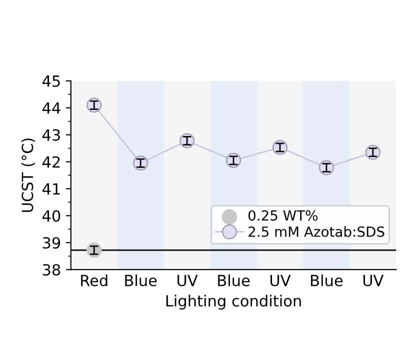  Describe the element at coordinates (28, 175) in the screenshot. I see `y-axis-title: UCST (°C)` at that location.